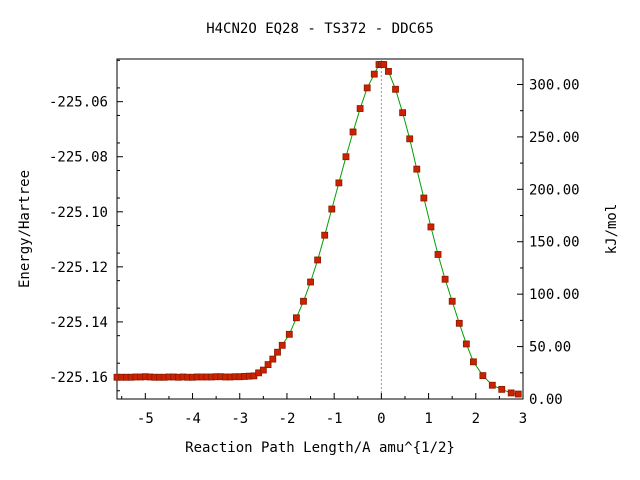 The width and height of the screenshot is (640, 480). What do you see at coordinates (546, 400) in the screenshot?
I see `y2-tick-label: 0.00` at bounding box center [546, 400].